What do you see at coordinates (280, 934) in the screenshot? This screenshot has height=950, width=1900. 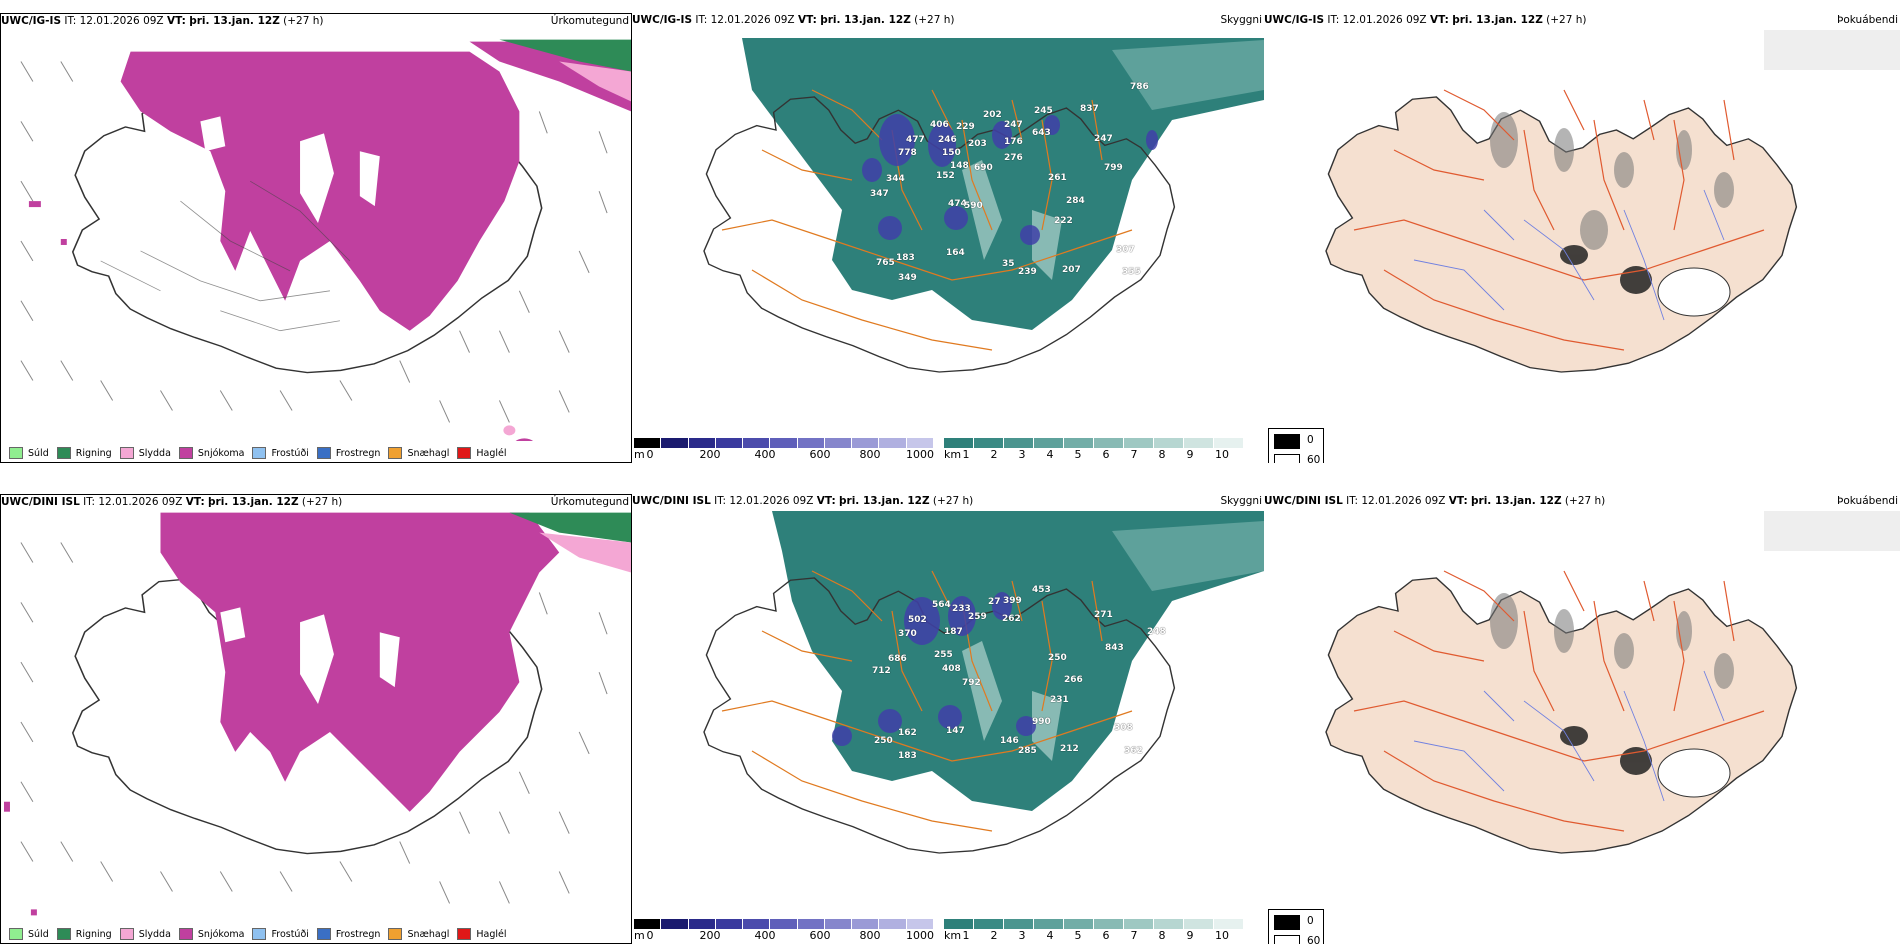 I see `legend-frostudi: Frostúði` at bounding box center [280, 934].